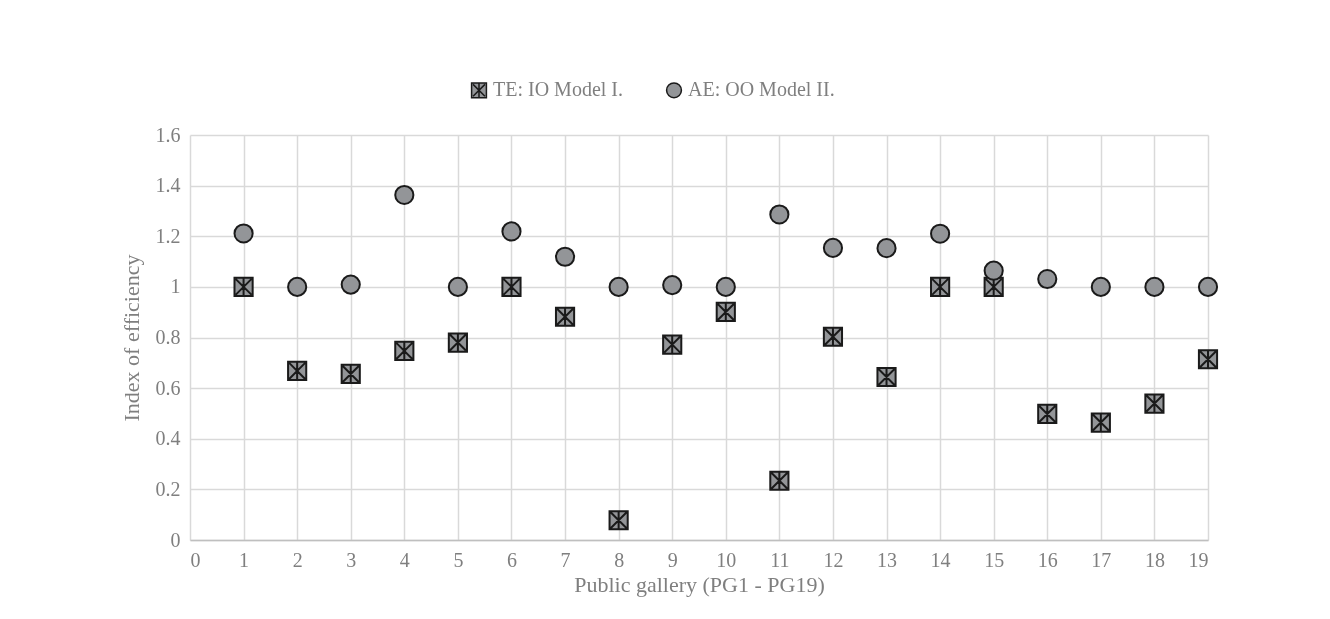  I want to click on x-tick-label: 17, so click(1101, 559).